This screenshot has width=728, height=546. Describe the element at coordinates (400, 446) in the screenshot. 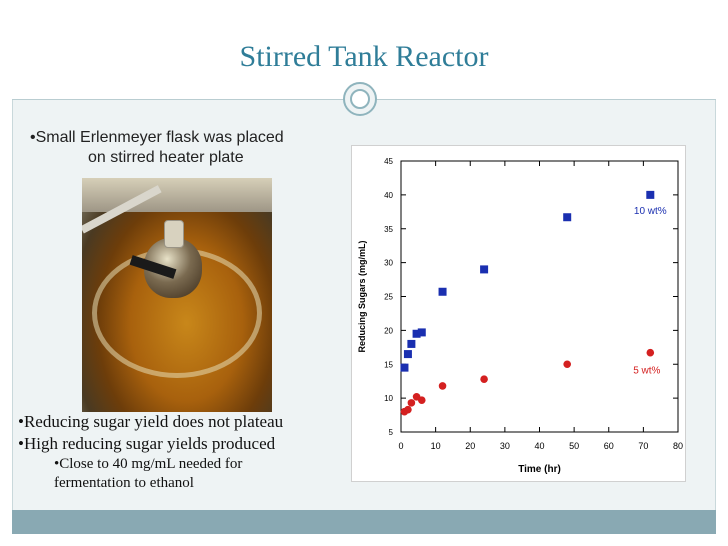

I see `x-tick-label: 0` at that location.